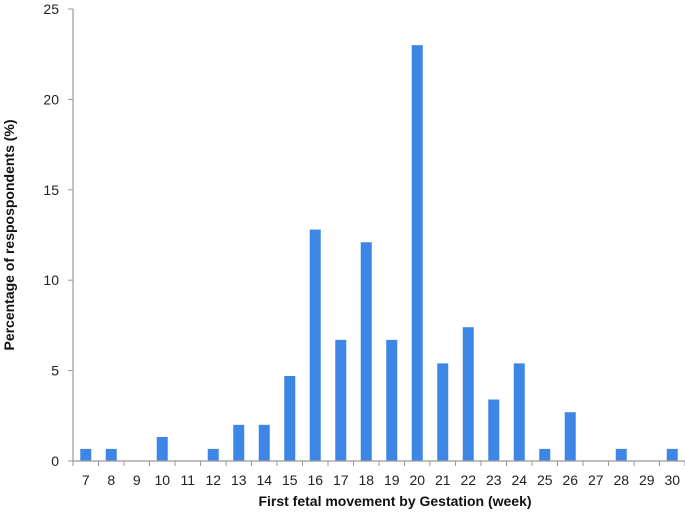 This screenshot has height=515, width=685. Describe the element at coordinates (570, 480) in the screenshot. I see `x-tick-label: 26` at that location.